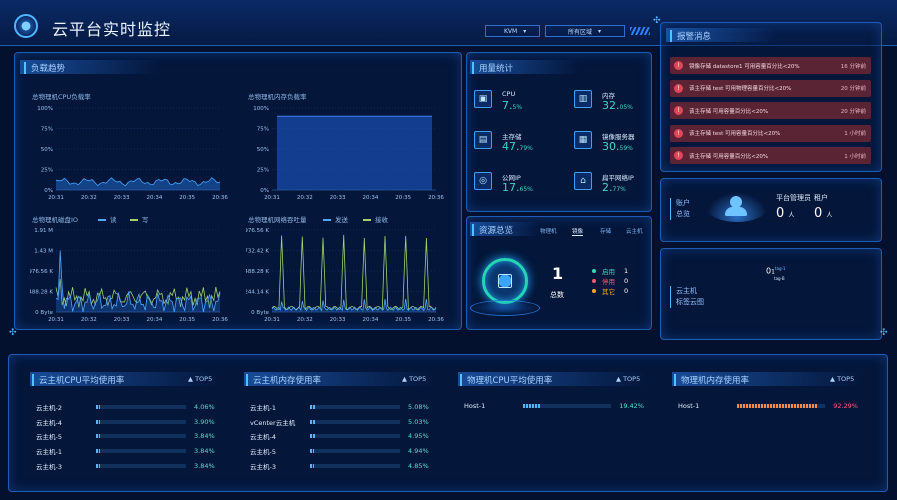  Describe the element at coordinates (780, 268) in the screenshot. I see `tag-sup: tag-1` at that location.